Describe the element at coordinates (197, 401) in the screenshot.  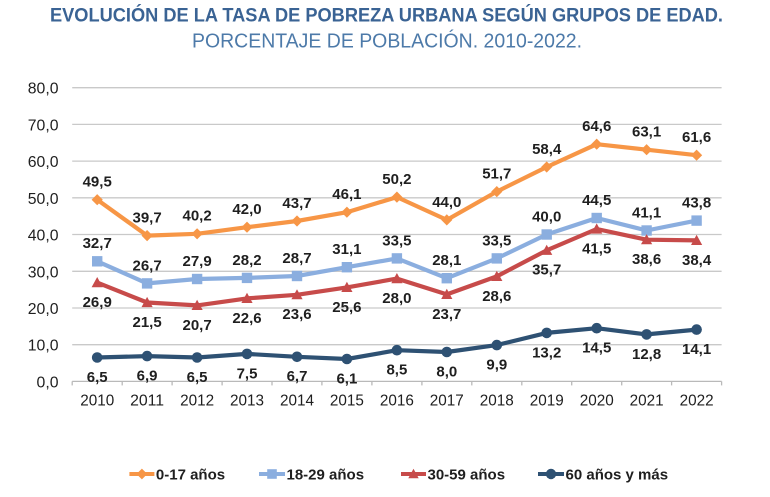
I see `svg-text: 2012` at that location.